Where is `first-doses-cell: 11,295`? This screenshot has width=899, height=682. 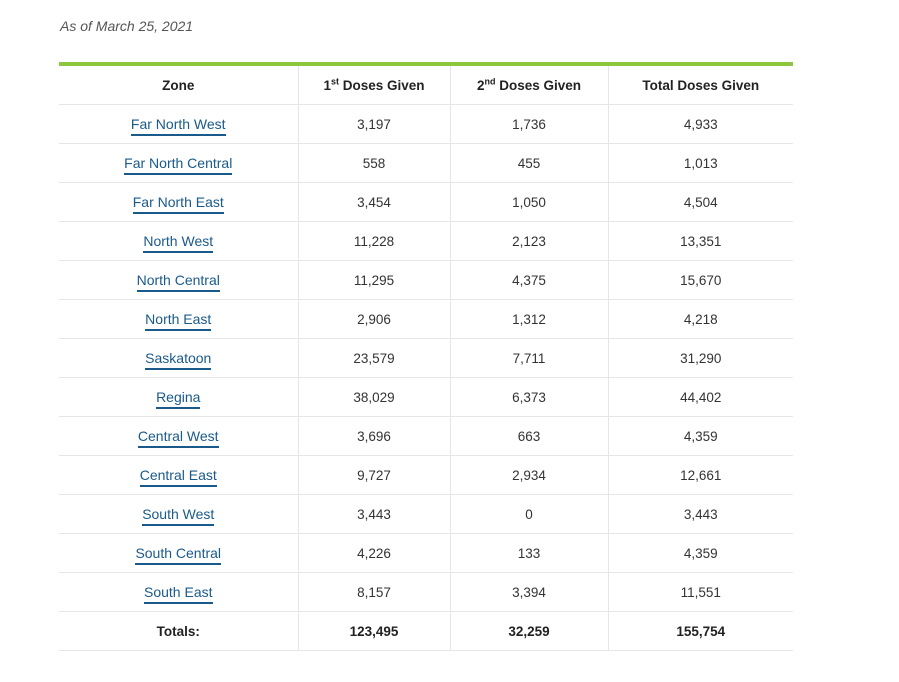 first-doses-cell: 11,295 is located at coordinates (373, 280).